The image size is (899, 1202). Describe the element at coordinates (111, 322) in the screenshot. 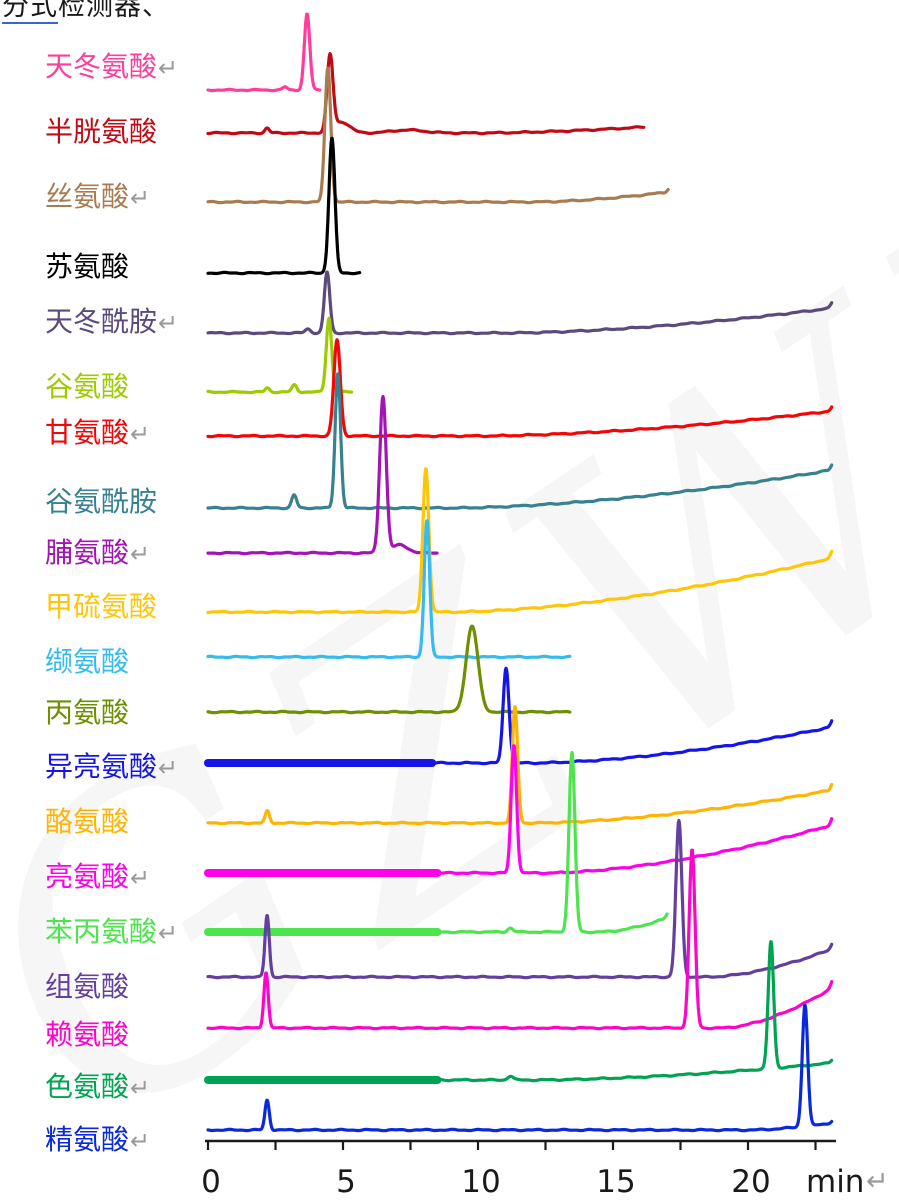

I see `trace-label-asn: 天冬酰胺↵` at that location.